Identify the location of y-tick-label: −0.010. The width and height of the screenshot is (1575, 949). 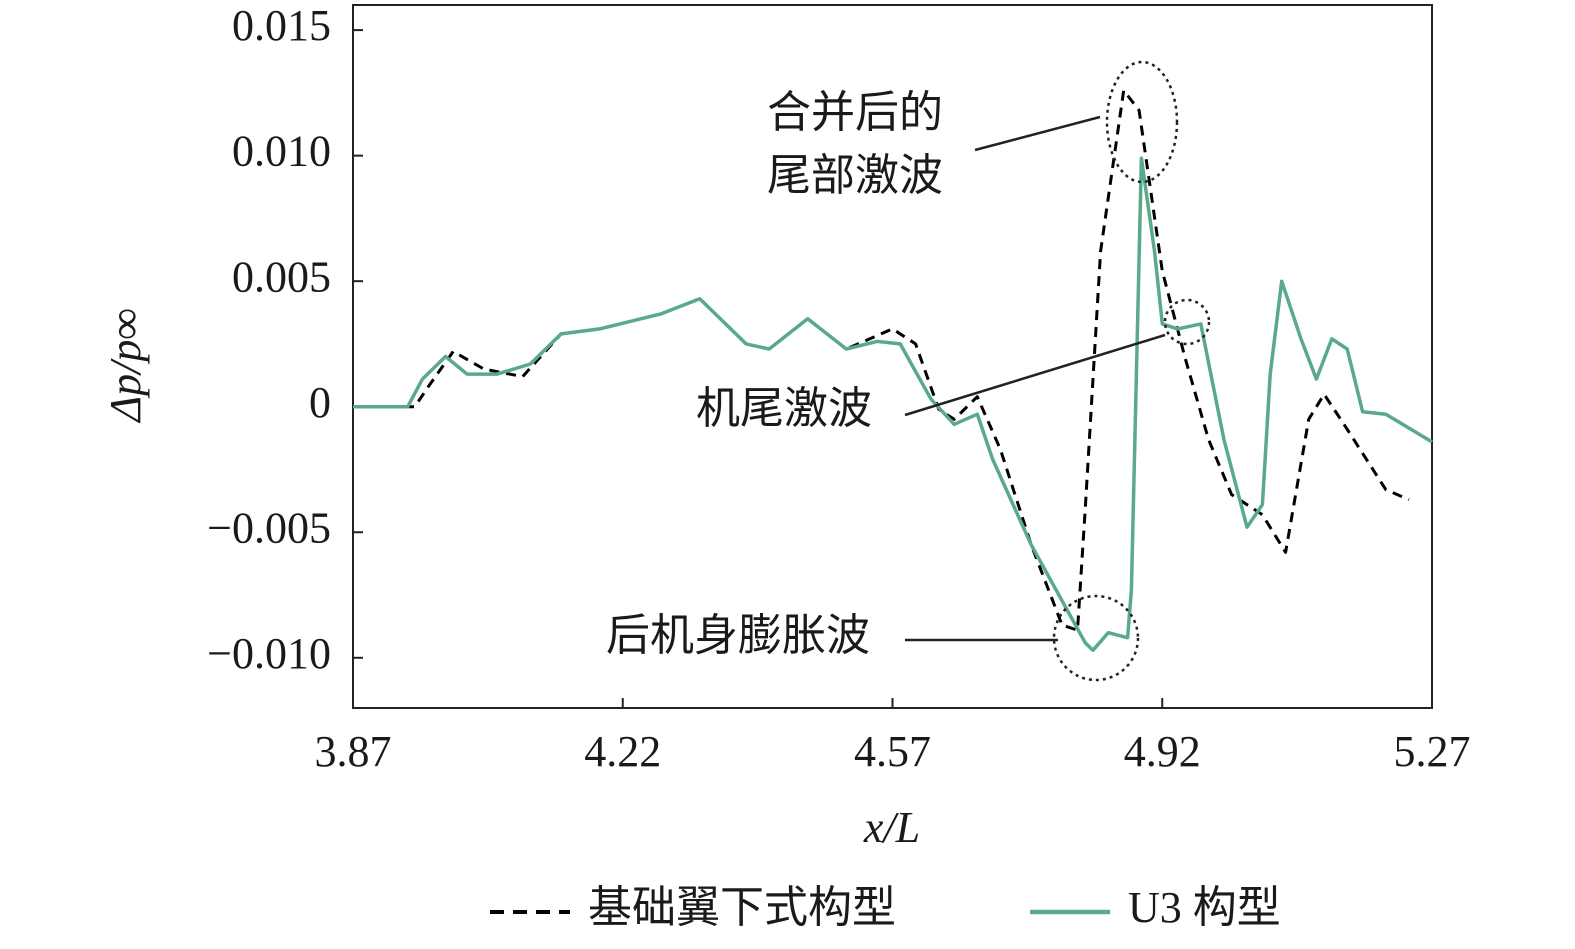
(269, 653).